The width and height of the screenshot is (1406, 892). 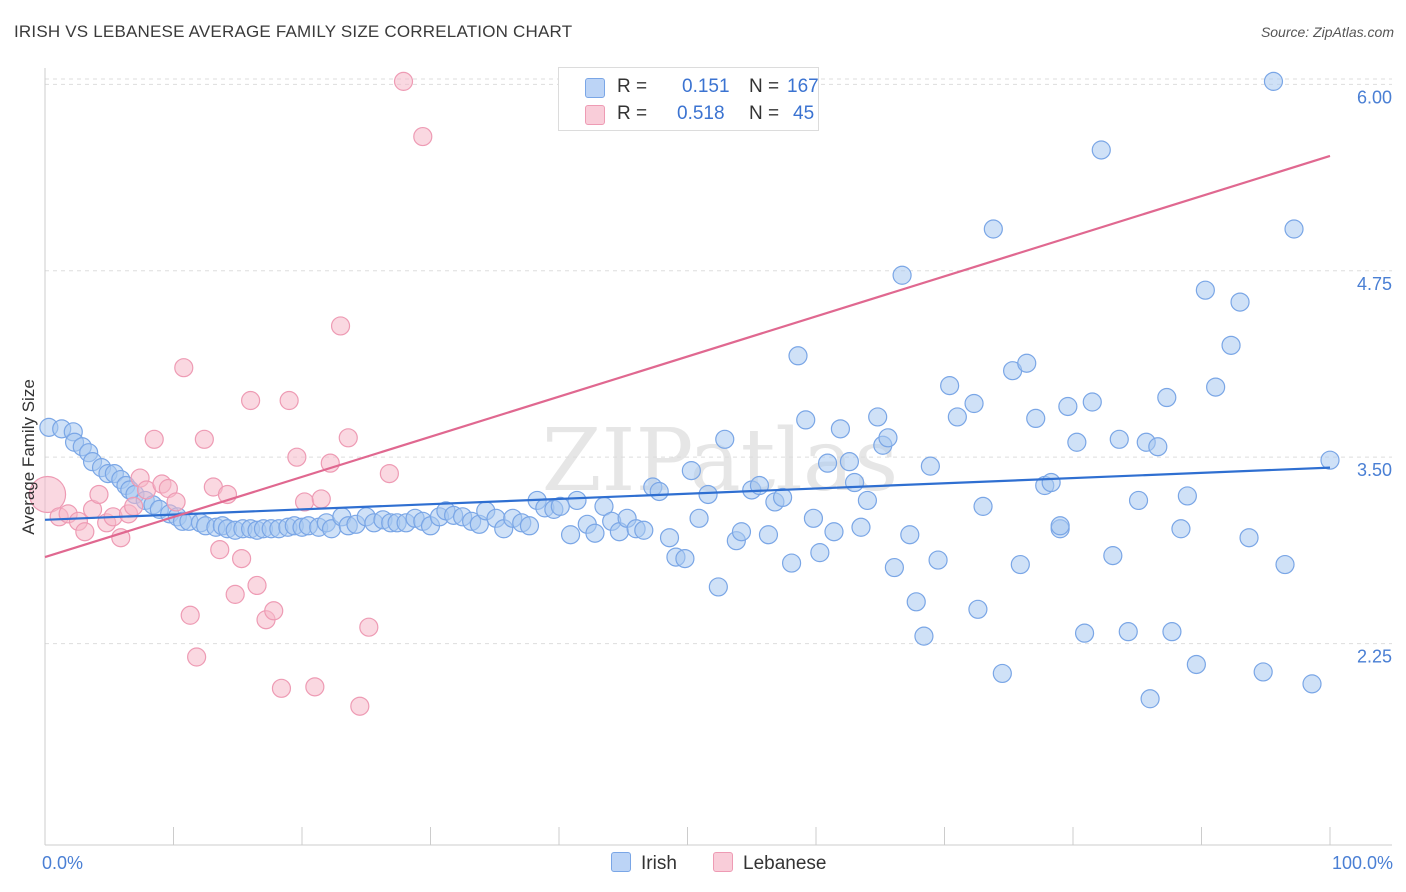 What do you see at coordinates (1374, 284) in the screenshot?
I see `y-tick-label: 4.75` at bounding box center [1374, 284].